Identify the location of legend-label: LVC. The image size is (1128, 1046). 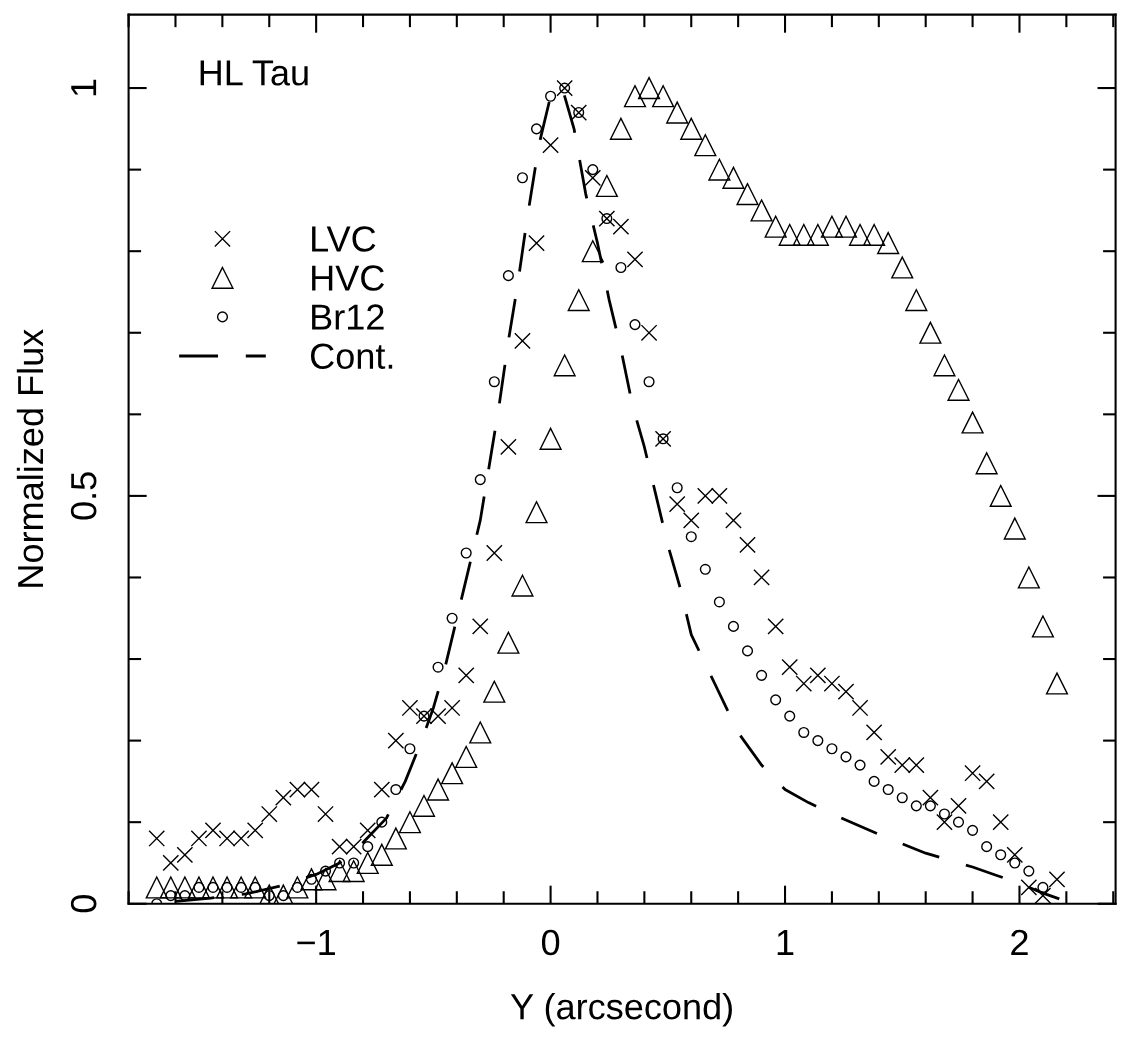
(344, 239).